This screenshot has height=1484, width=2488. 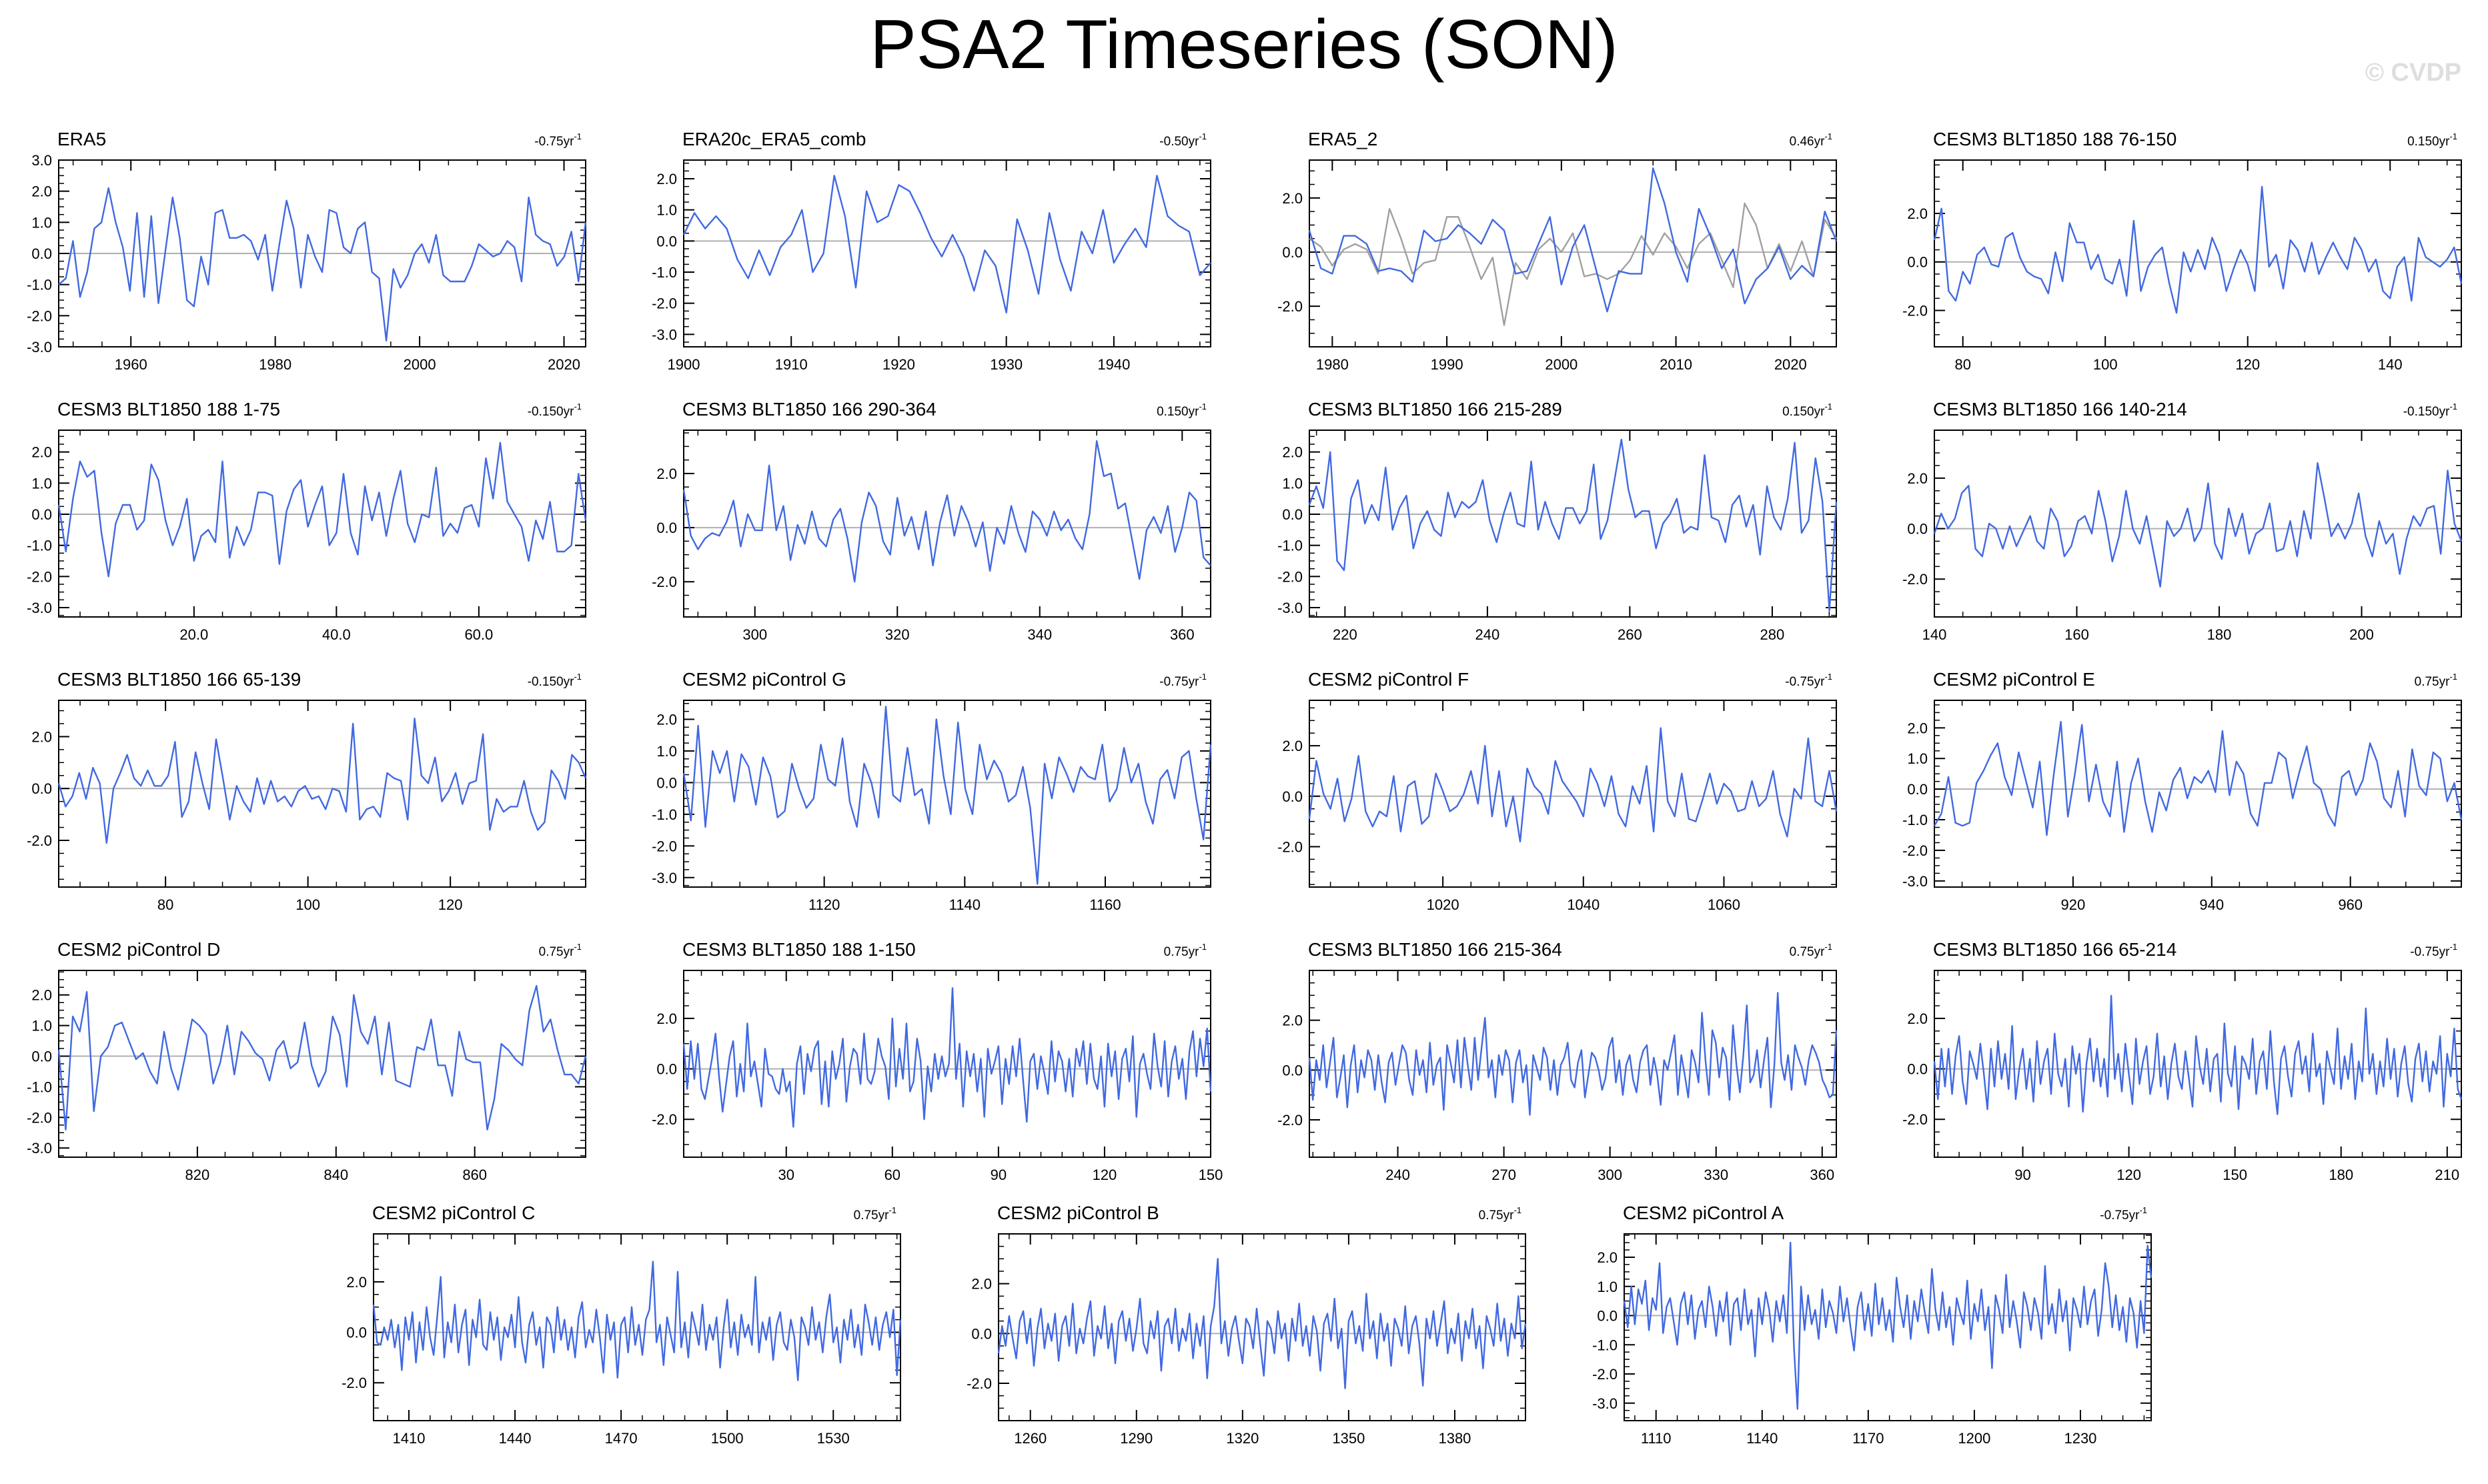 I want to click on x-tick-label: 1350, so click(x=1348, y=1438).